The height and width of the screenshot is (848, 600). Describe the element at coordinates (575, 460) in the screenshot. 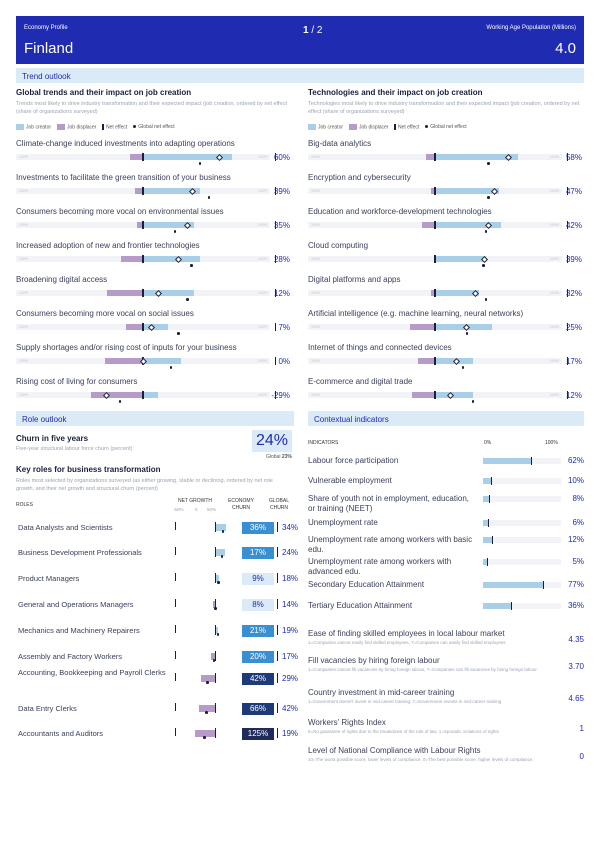

I see `indicator-value: 62%` at that location.